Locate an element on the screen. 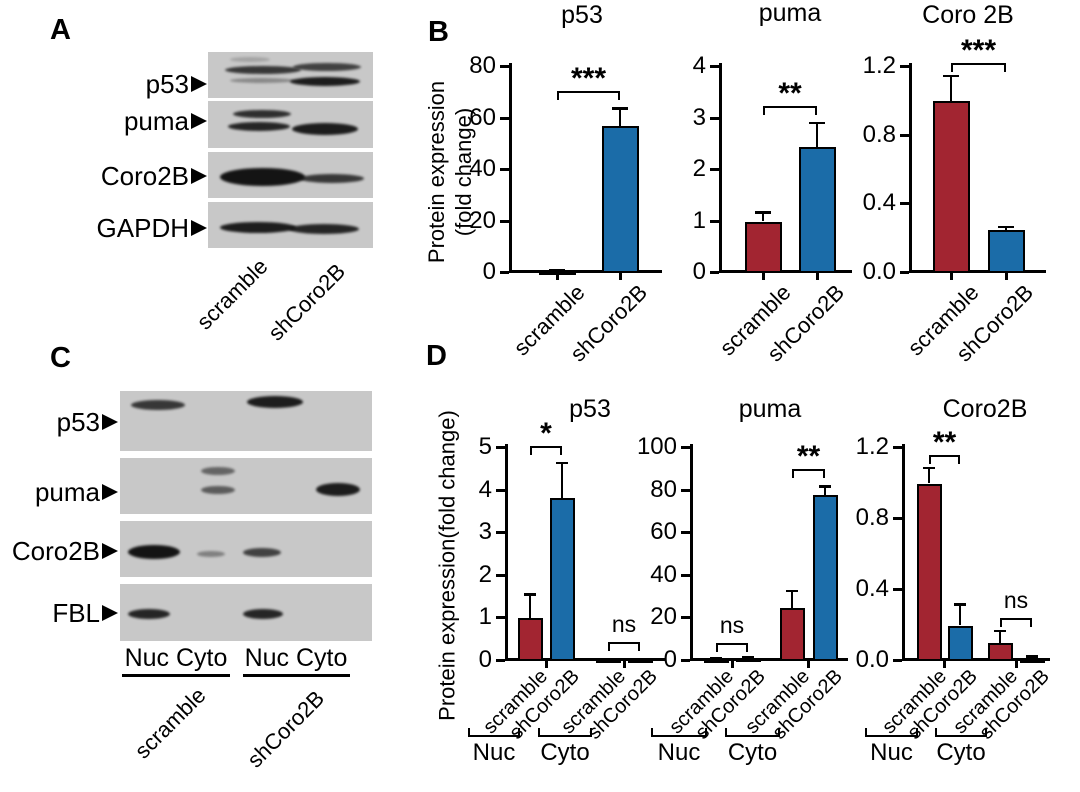 This screenshot has height=792, width=1080. blot-row-label-text: p53 is located at coordinates (78, 422).